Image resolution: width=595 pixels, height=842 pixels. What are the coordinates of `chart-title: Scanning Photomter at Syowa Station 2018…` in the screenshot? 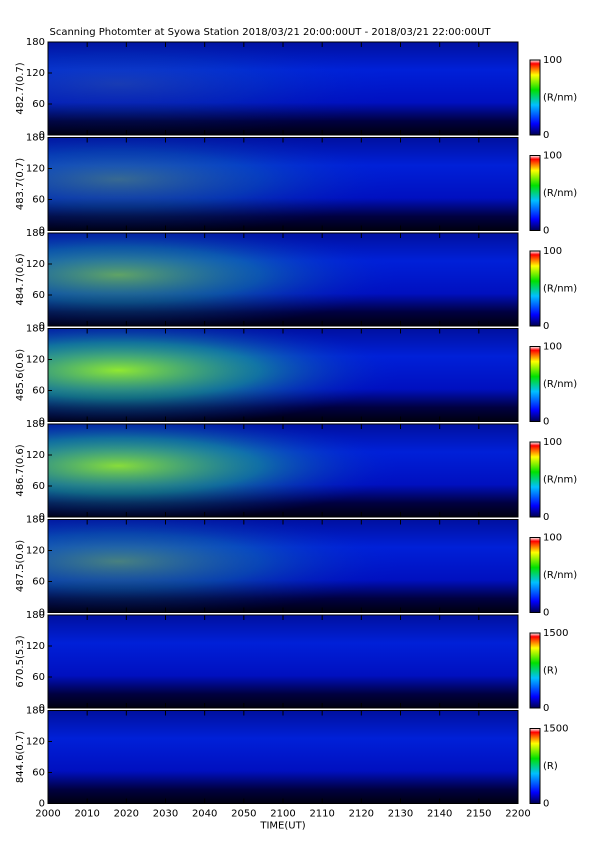 It's located at (270, 32).